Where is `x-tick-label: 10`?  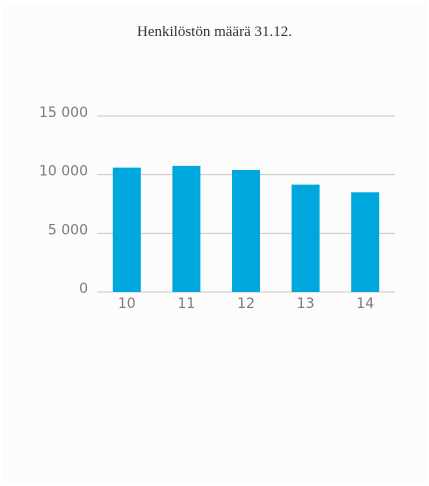
x-tick-label: 10 is located at coordinates (127, 304).